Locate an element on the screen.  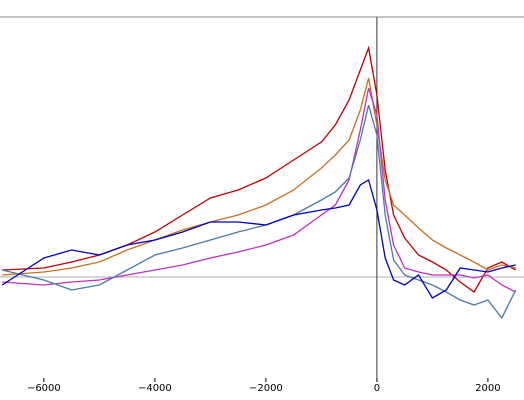
x-tick-label: 0 is located at coordinates (377, 388).